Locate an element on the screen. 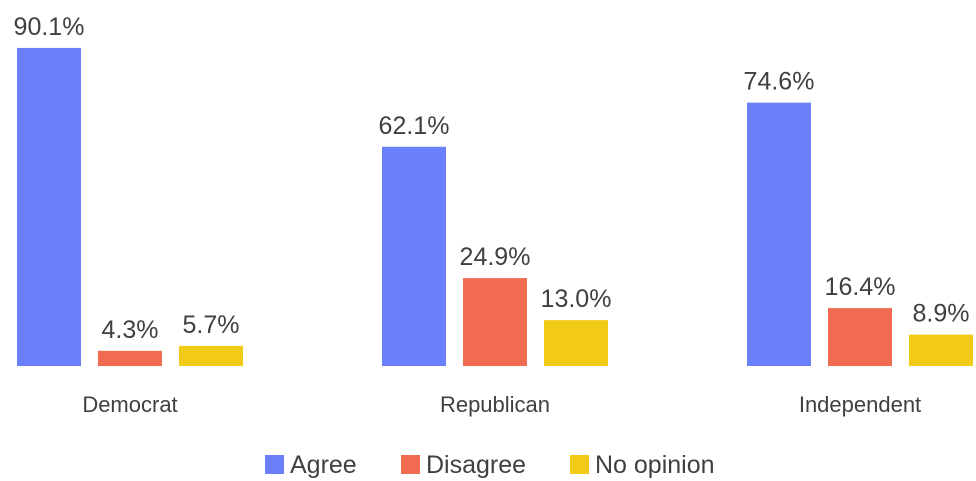 This screenshot has height=481, width=976. bar-republican-disagree is located at coordinates (495, 322).